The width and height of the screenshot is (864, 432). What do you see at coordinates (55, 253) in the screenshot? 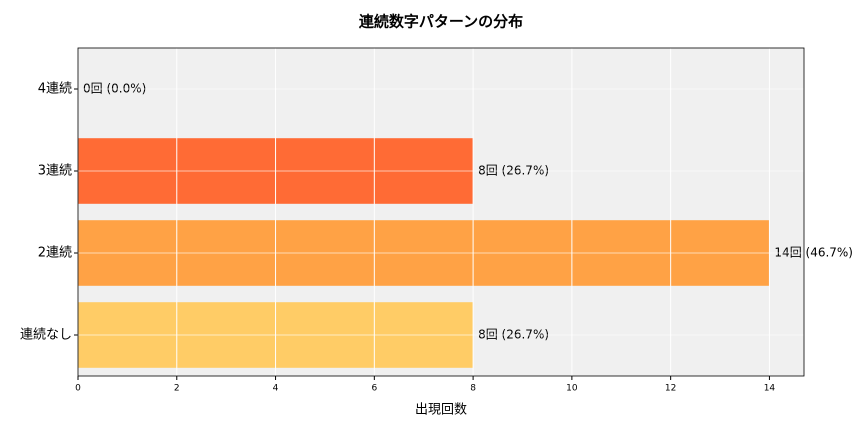
I see `y-tick-label: 2連続` at bounding box center [55, 253].